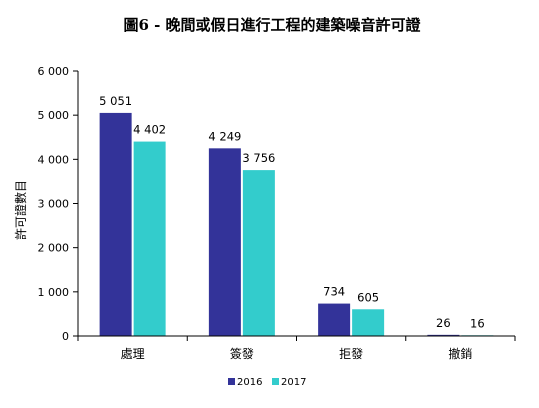  What do you see at coordinates (115, 101) in the screenshot?
I see `data-label: 5 051` at bounding box center [115, 101].